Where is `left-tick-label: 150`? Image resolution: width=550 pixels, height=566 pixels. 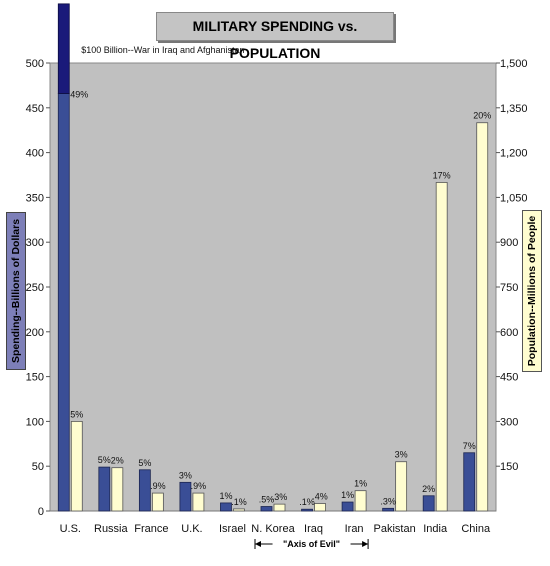
left-tick-label: 150 is located at coordinates (35, 378).